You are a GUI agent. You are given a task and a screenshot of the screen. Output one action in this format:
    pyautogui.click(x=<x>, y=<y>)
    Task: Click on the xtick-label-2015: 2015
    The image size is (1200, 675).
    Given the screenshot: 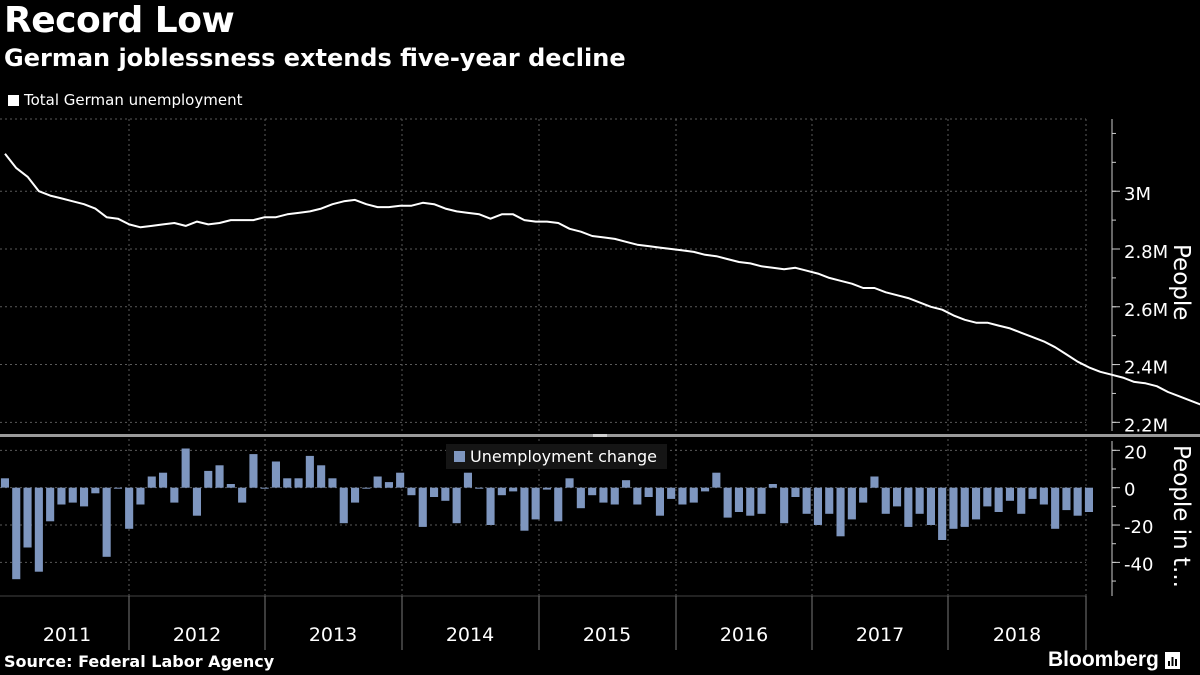 What is the action you would take?
    pyautogui.click(x=607, y=635)
    